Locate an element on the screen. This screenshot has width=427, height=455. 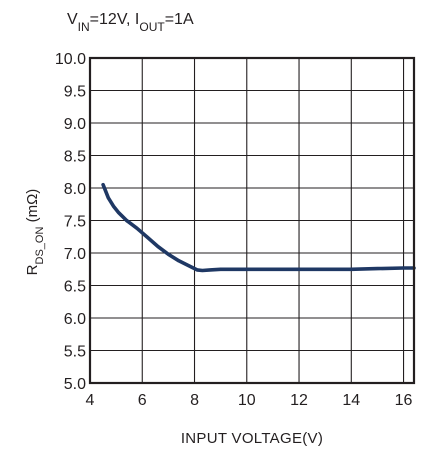
y-tick-label: 9.5 is located at coordinates (75, 92).